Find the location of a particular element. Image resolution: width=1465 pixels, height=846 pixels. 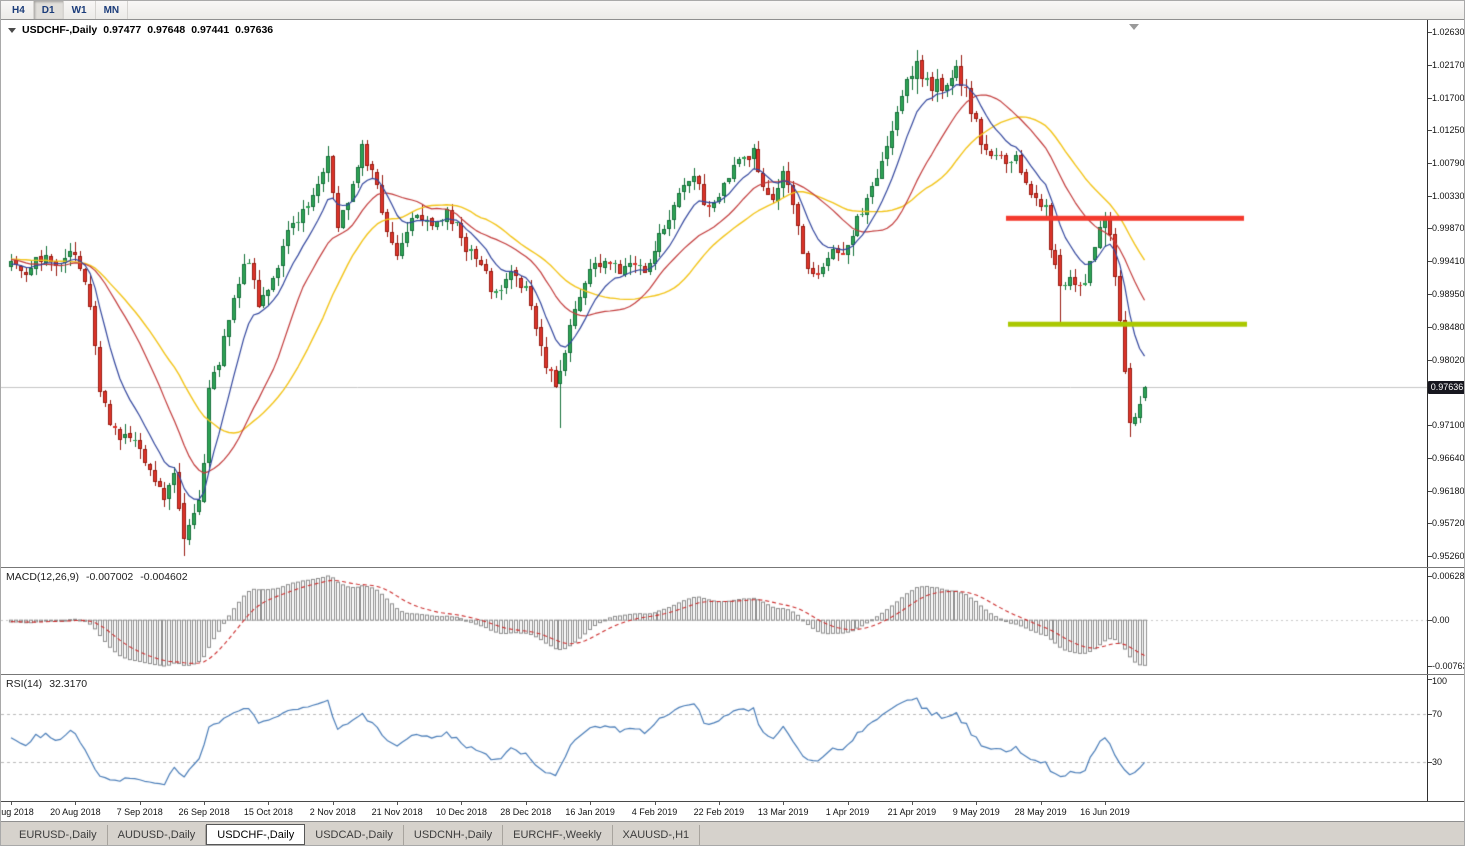

macd-value-signal: -0.004602 is located at coordinates (164, 577).